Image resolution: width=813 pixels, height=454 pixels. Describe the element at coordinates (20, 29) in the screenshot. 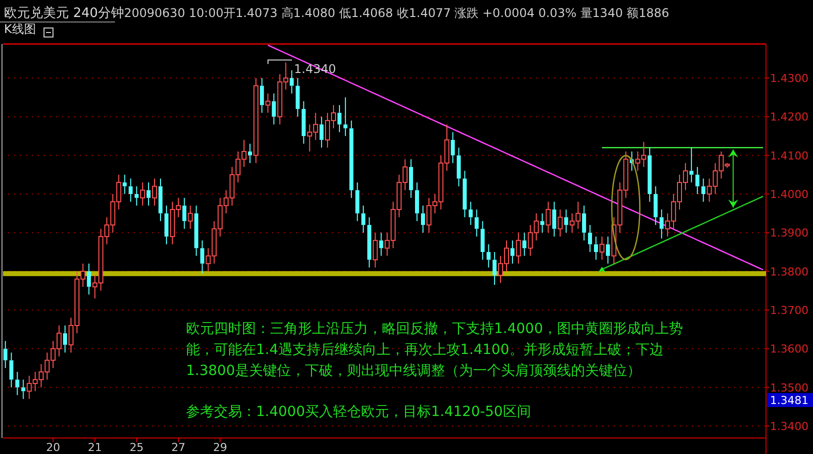

I see `text: K线图` at that location.